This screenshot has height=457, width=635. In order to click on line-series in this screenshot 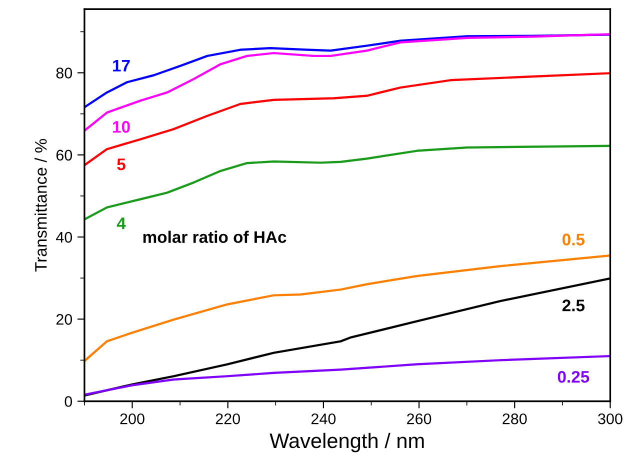, I will do `click(347, 375)`.